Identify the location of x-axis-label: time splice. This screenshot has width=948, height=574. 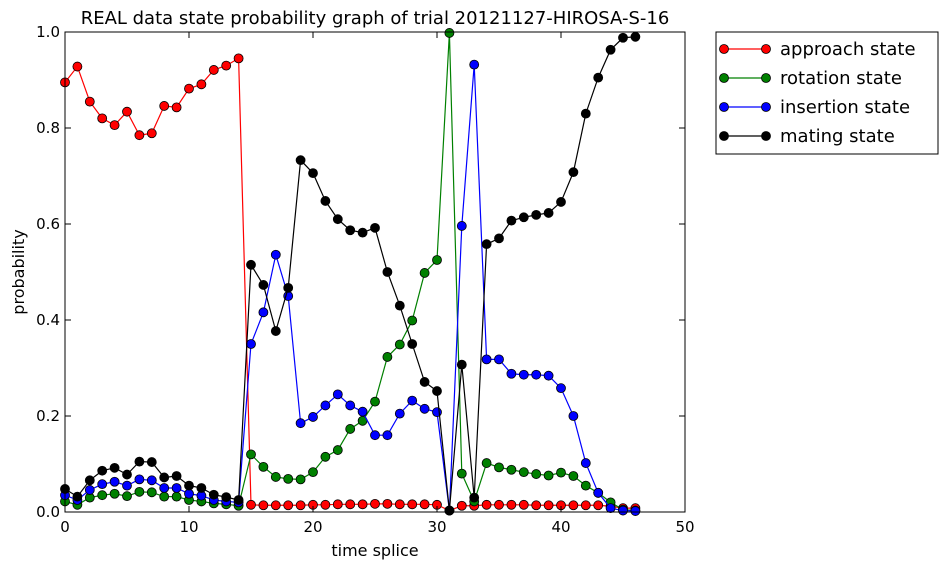
(374, 550).